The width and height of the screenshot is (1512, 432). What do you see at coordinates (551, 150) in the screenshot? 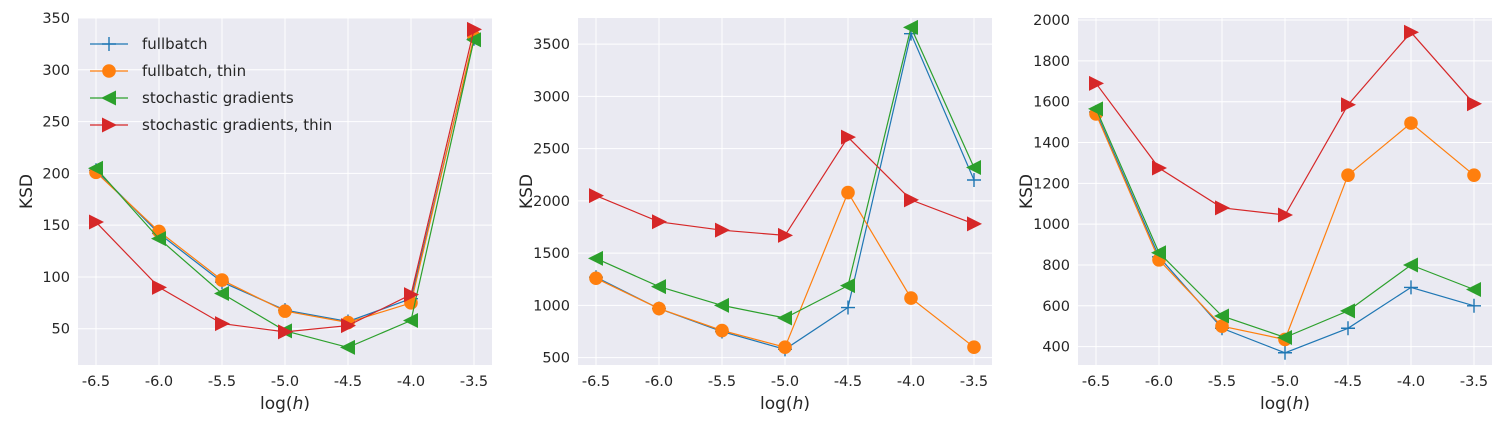
I see `y-tick-label: 2500` at bounding box center [551, 150].